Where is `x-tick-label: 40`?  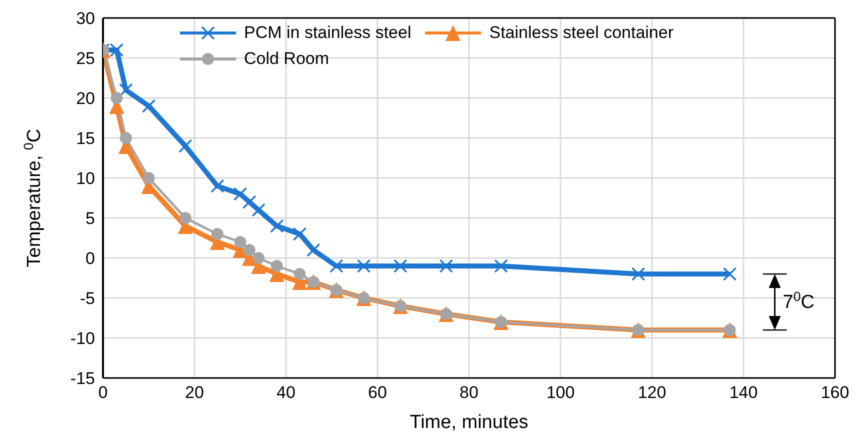 x-tick-label: 40 is located at coordinates (286, 392).